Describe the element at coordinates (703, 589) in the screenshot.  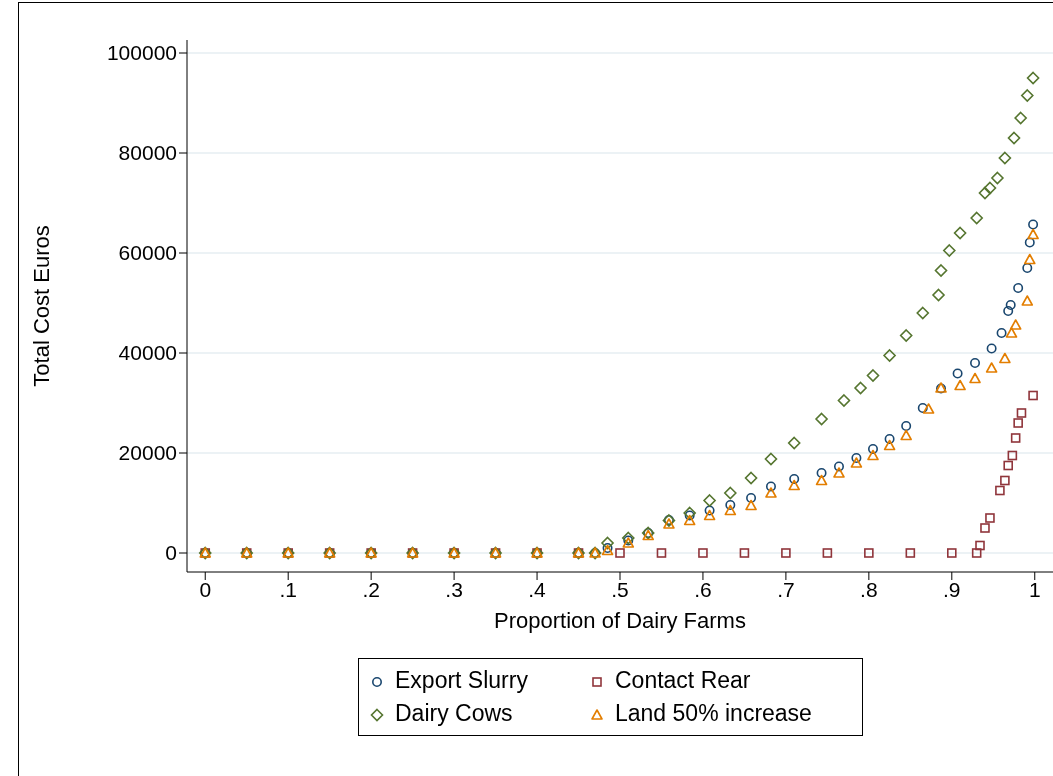
I see `x-tick-label: .6` at that location.